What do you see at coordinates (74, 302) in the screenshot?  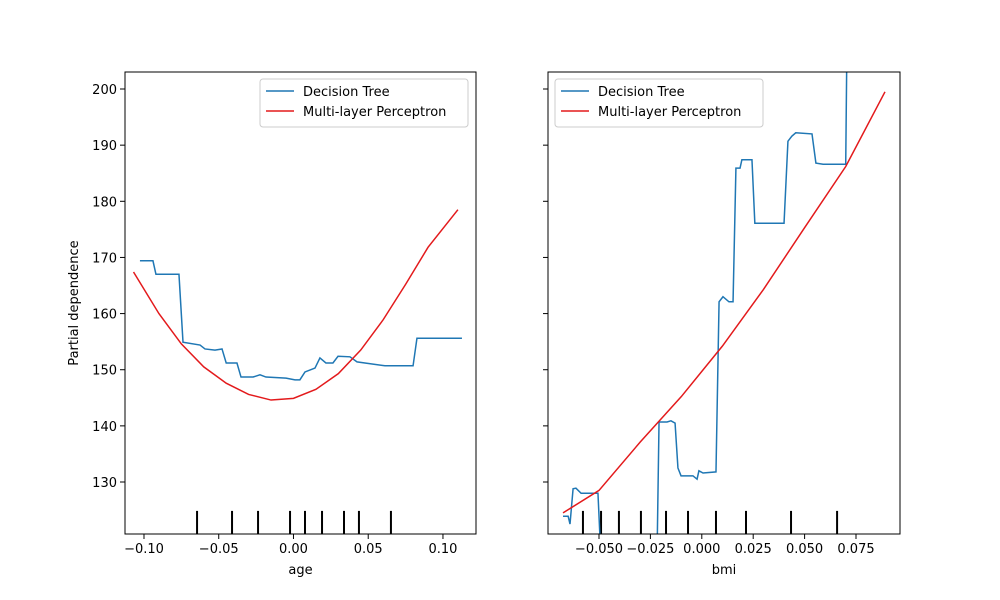 I see `y-axis-label: Partial dependence` at bounding box center [74, 302].